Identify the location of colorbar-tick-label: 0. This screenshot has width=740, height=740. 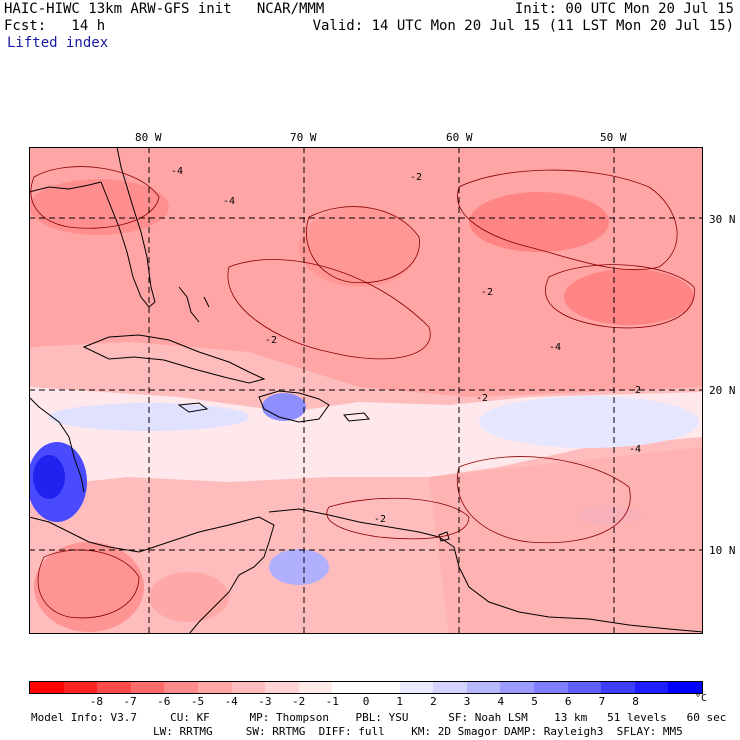
(366, 701).